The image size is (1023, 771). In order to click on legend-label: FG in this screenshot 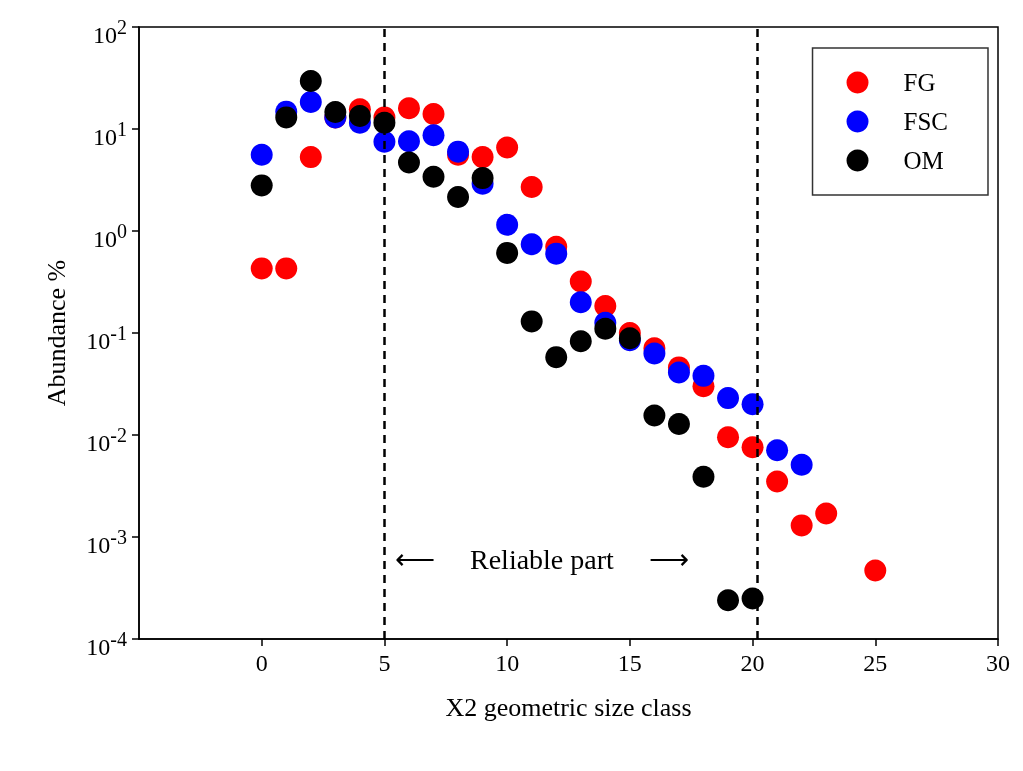, I will do `click(919, 82)`.